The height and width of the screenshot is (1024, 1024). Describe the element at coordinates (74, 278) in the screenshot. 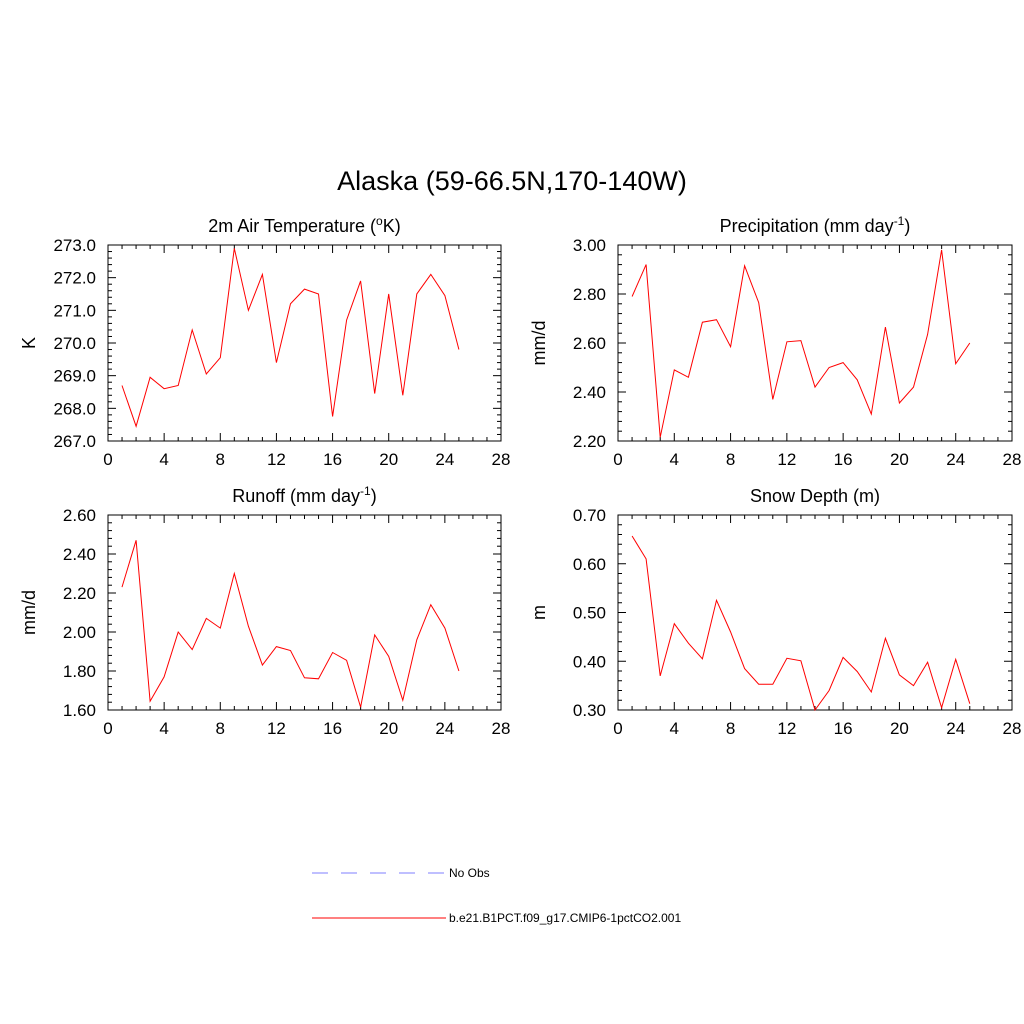

I see `y-tick-label: 272.0` at that location.